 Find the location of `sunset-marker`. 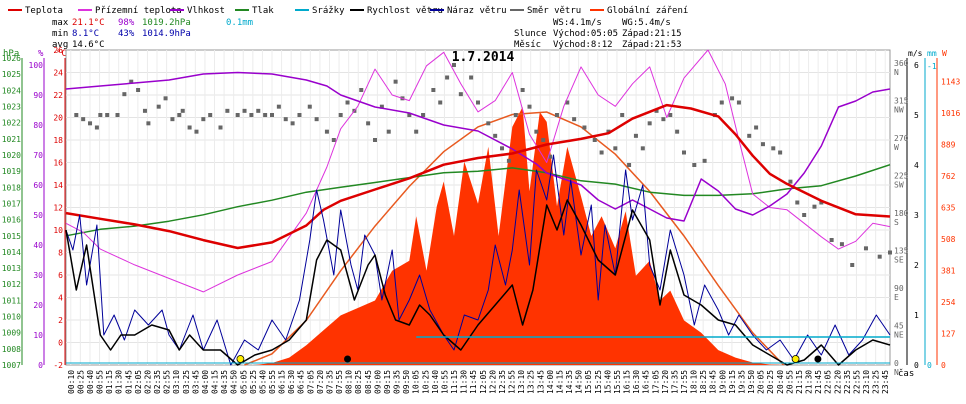

sunset-marker is located at coordinates (795, 359).